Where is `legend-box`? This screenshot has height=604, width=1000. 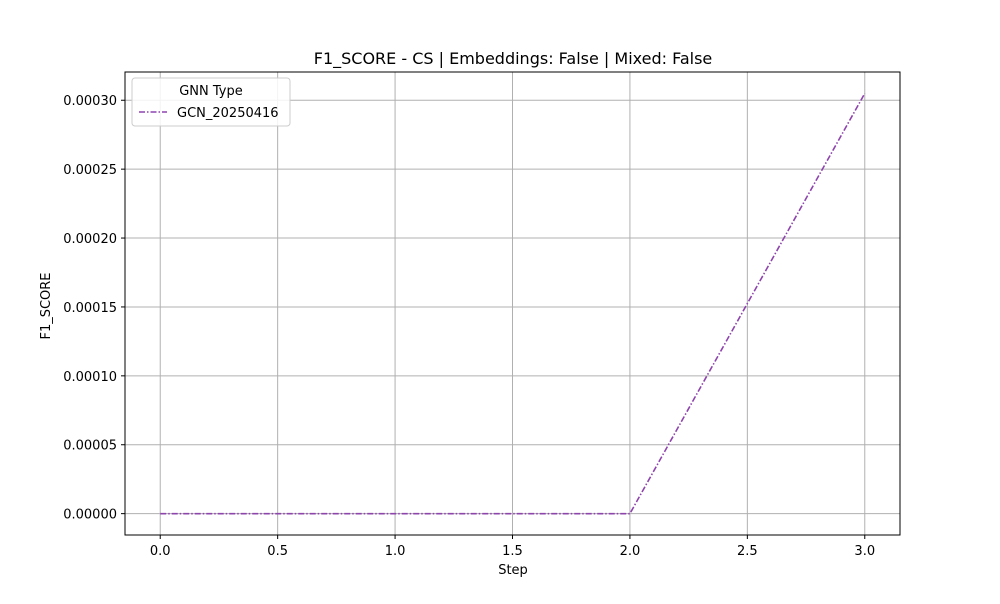
legend-box is located at coordinates (211, 102).